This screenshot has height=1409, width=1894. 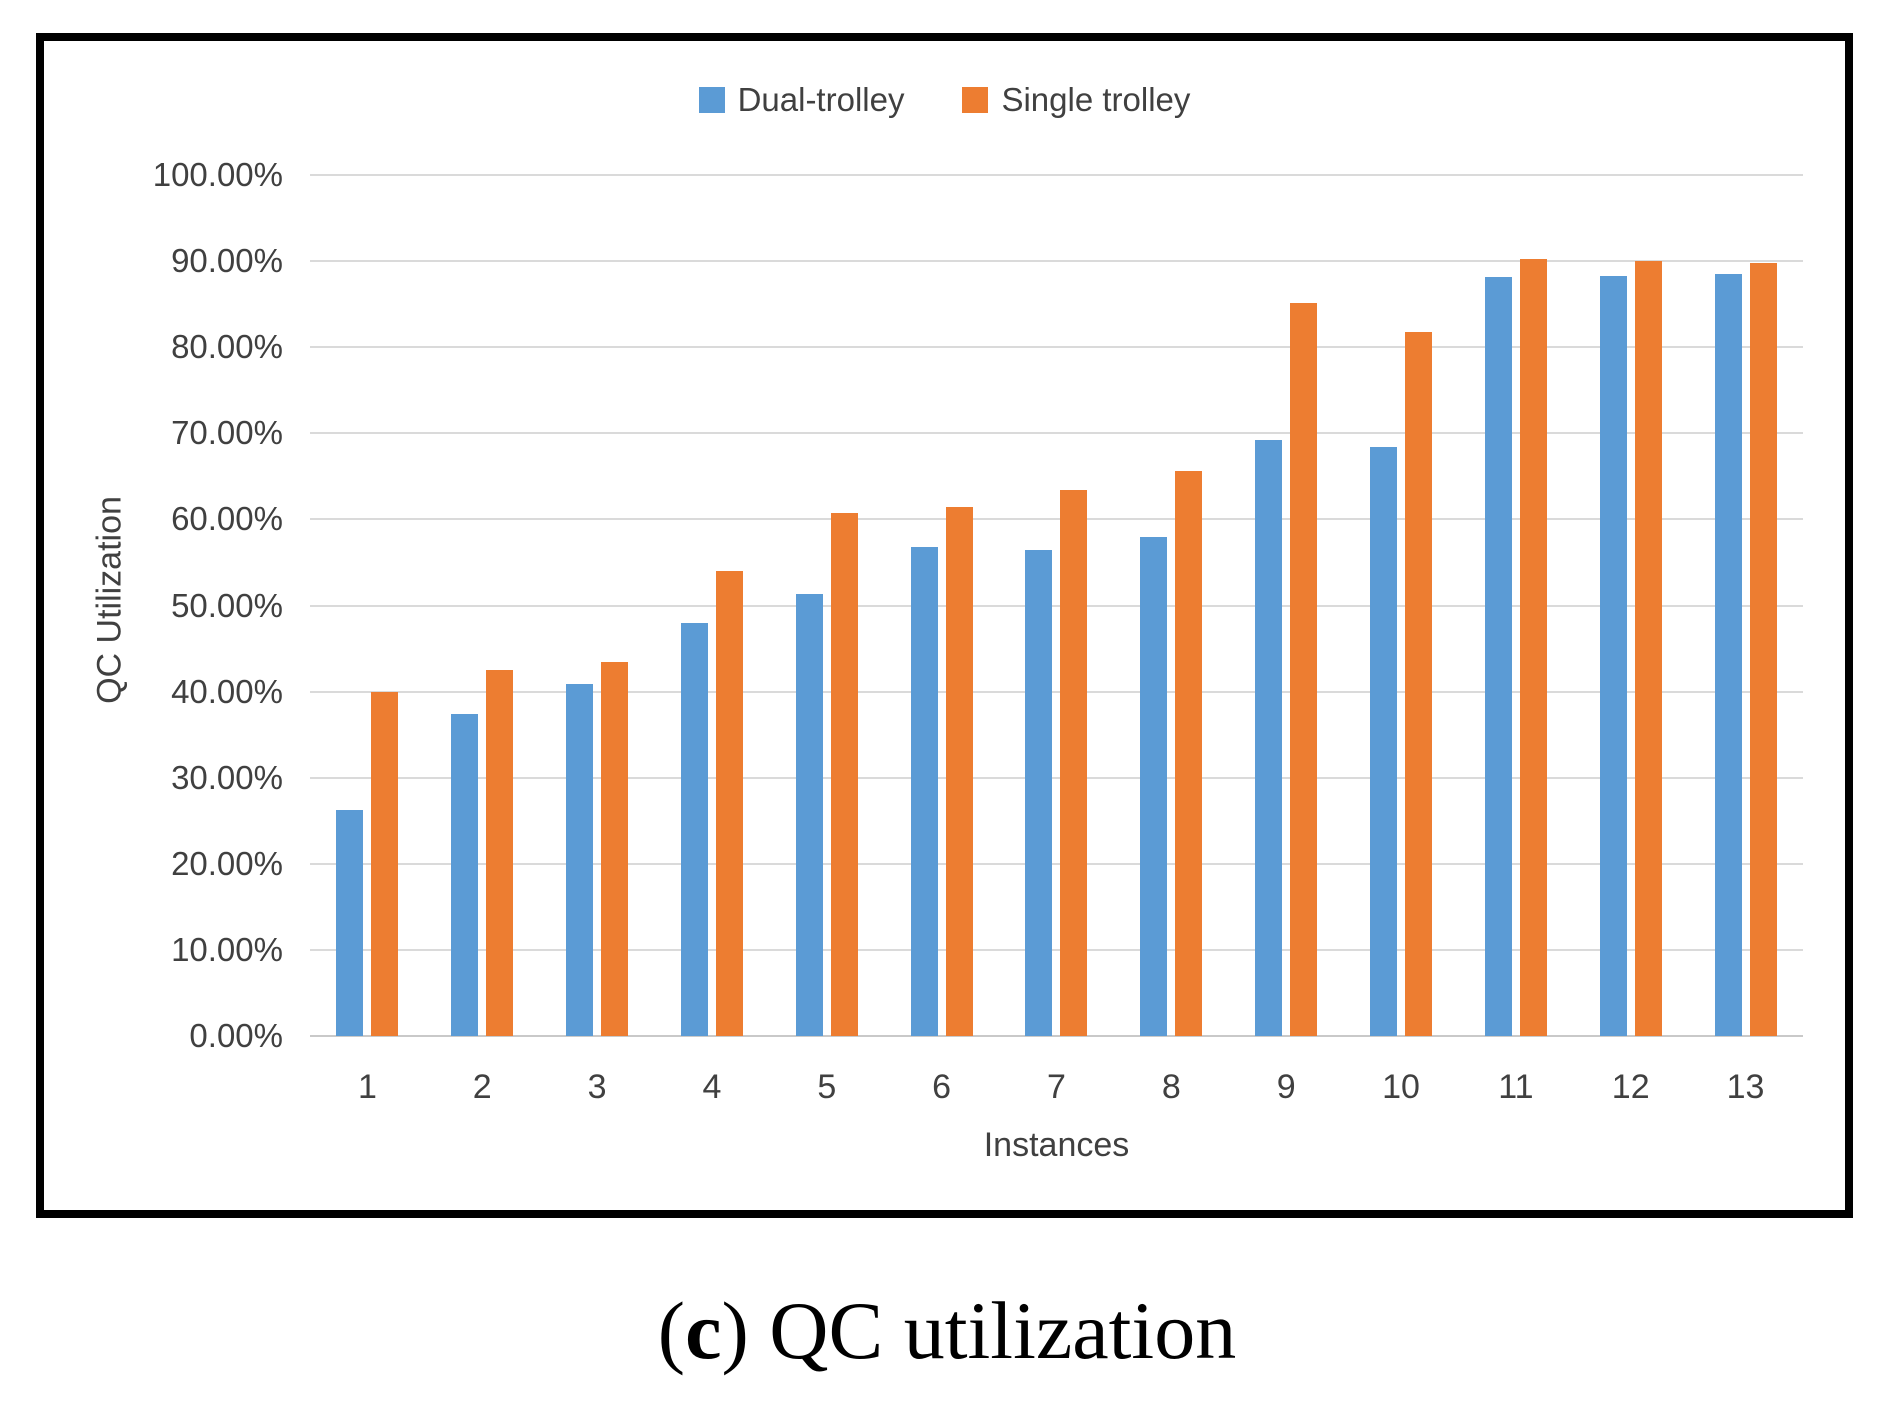 What do you see at coordinates (975, 99) in the screenshot?
I see `legend-swatch-single-trolley-icon` at bounding box center [975, 99].